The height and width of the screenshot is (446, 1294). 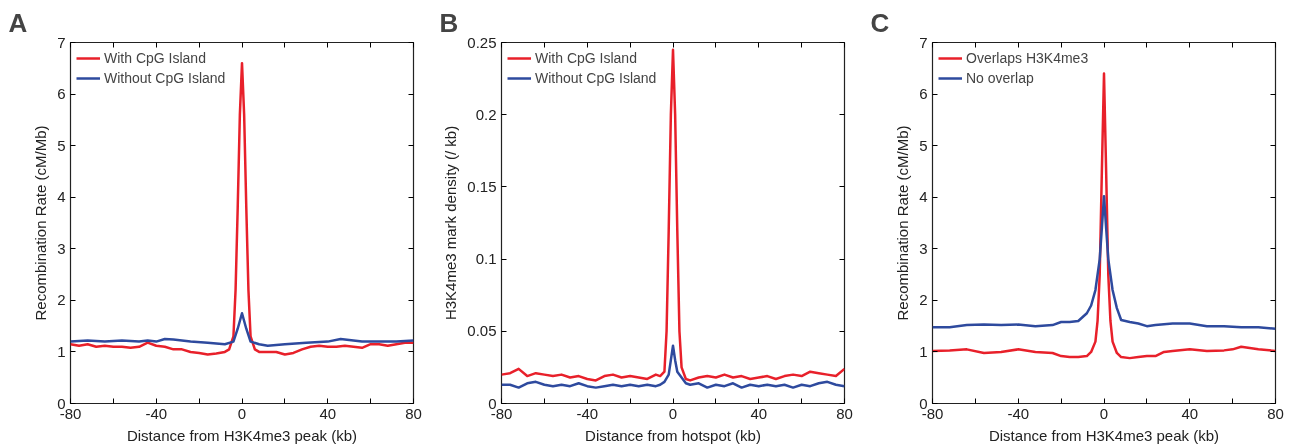 I want to click on legend-label: Overlaps H3K4me3, so click(x=1027, y=58).